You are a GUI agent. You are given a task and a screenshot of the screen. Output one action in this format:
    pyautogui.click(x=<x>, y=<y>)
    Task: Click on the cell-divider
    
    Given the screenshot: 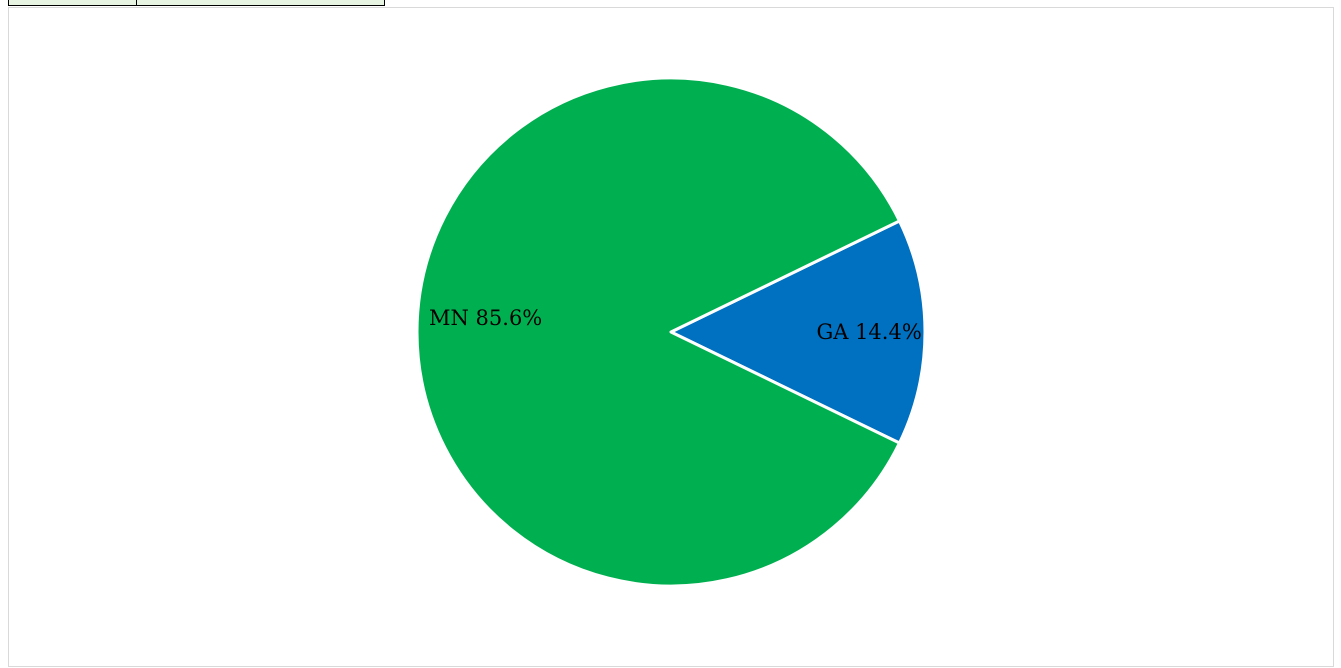 What is the action you would take?
    pyautogui.click(x=136, y=2)
    